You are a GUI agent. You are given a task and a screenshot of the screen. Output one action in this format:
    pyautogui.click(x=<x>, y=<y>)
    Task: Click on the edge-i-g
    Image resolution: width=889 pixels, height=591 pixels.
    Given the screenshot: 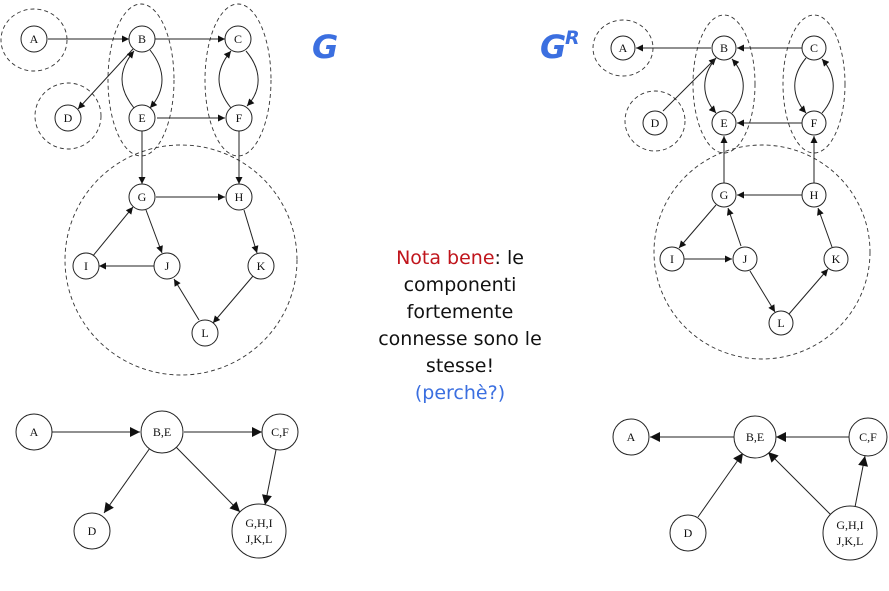 What is the action you would take?
    pyautogui.click(x=112, y=232)
    